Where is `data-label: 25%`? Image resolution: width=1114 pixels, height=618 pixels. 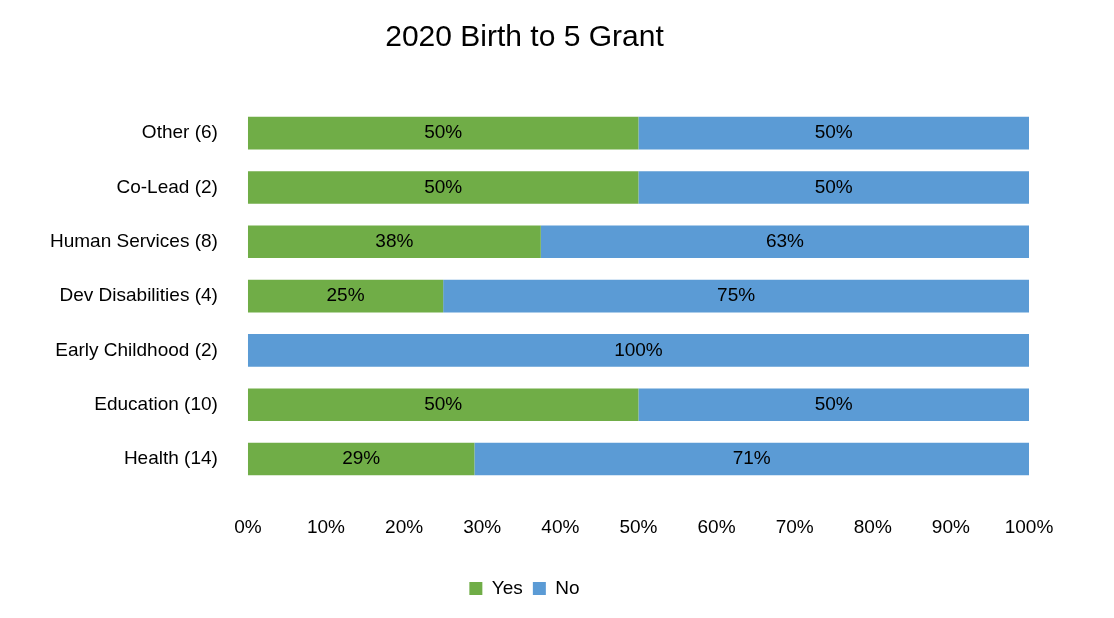
data-label: 25% is located at coordinates (345, 295).